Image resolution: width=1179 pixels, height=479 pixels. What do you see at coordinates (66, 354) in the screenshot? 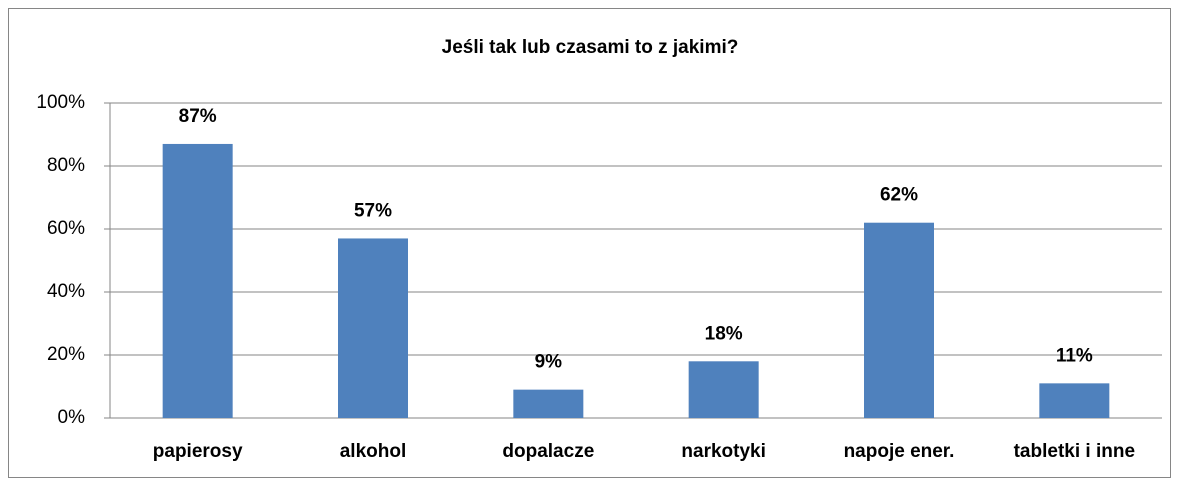
I see `y-tick-label: 20%` at bounding box center [66, 354].